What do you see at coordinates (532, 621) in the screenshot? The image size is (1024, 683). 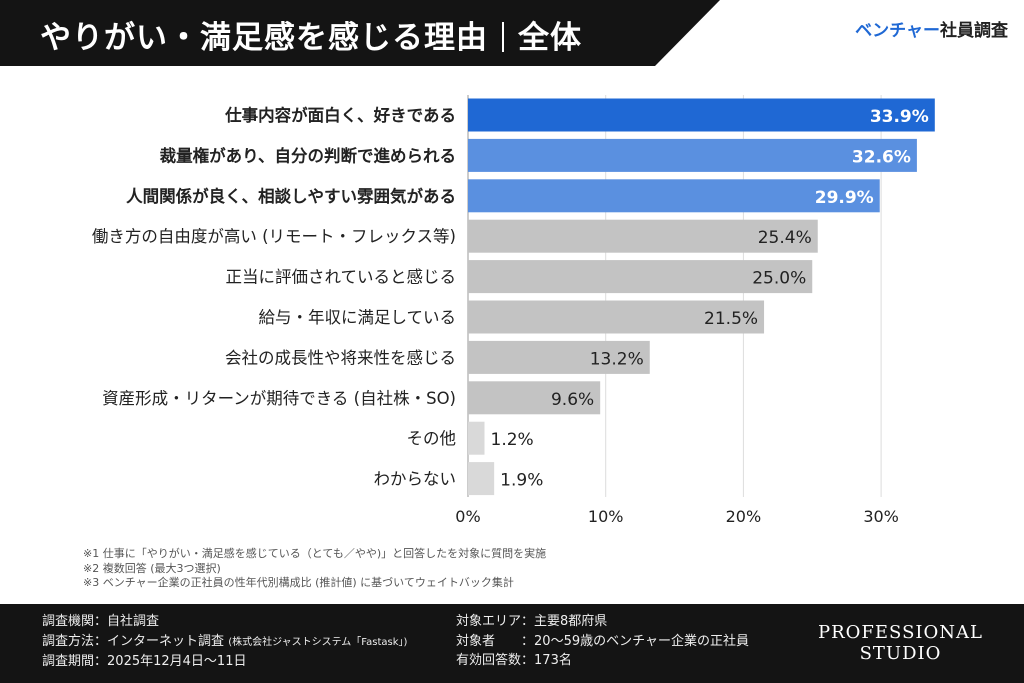 I see `footer-item: 対象エリア：主要8都府県` at bounding box center [532, 621].